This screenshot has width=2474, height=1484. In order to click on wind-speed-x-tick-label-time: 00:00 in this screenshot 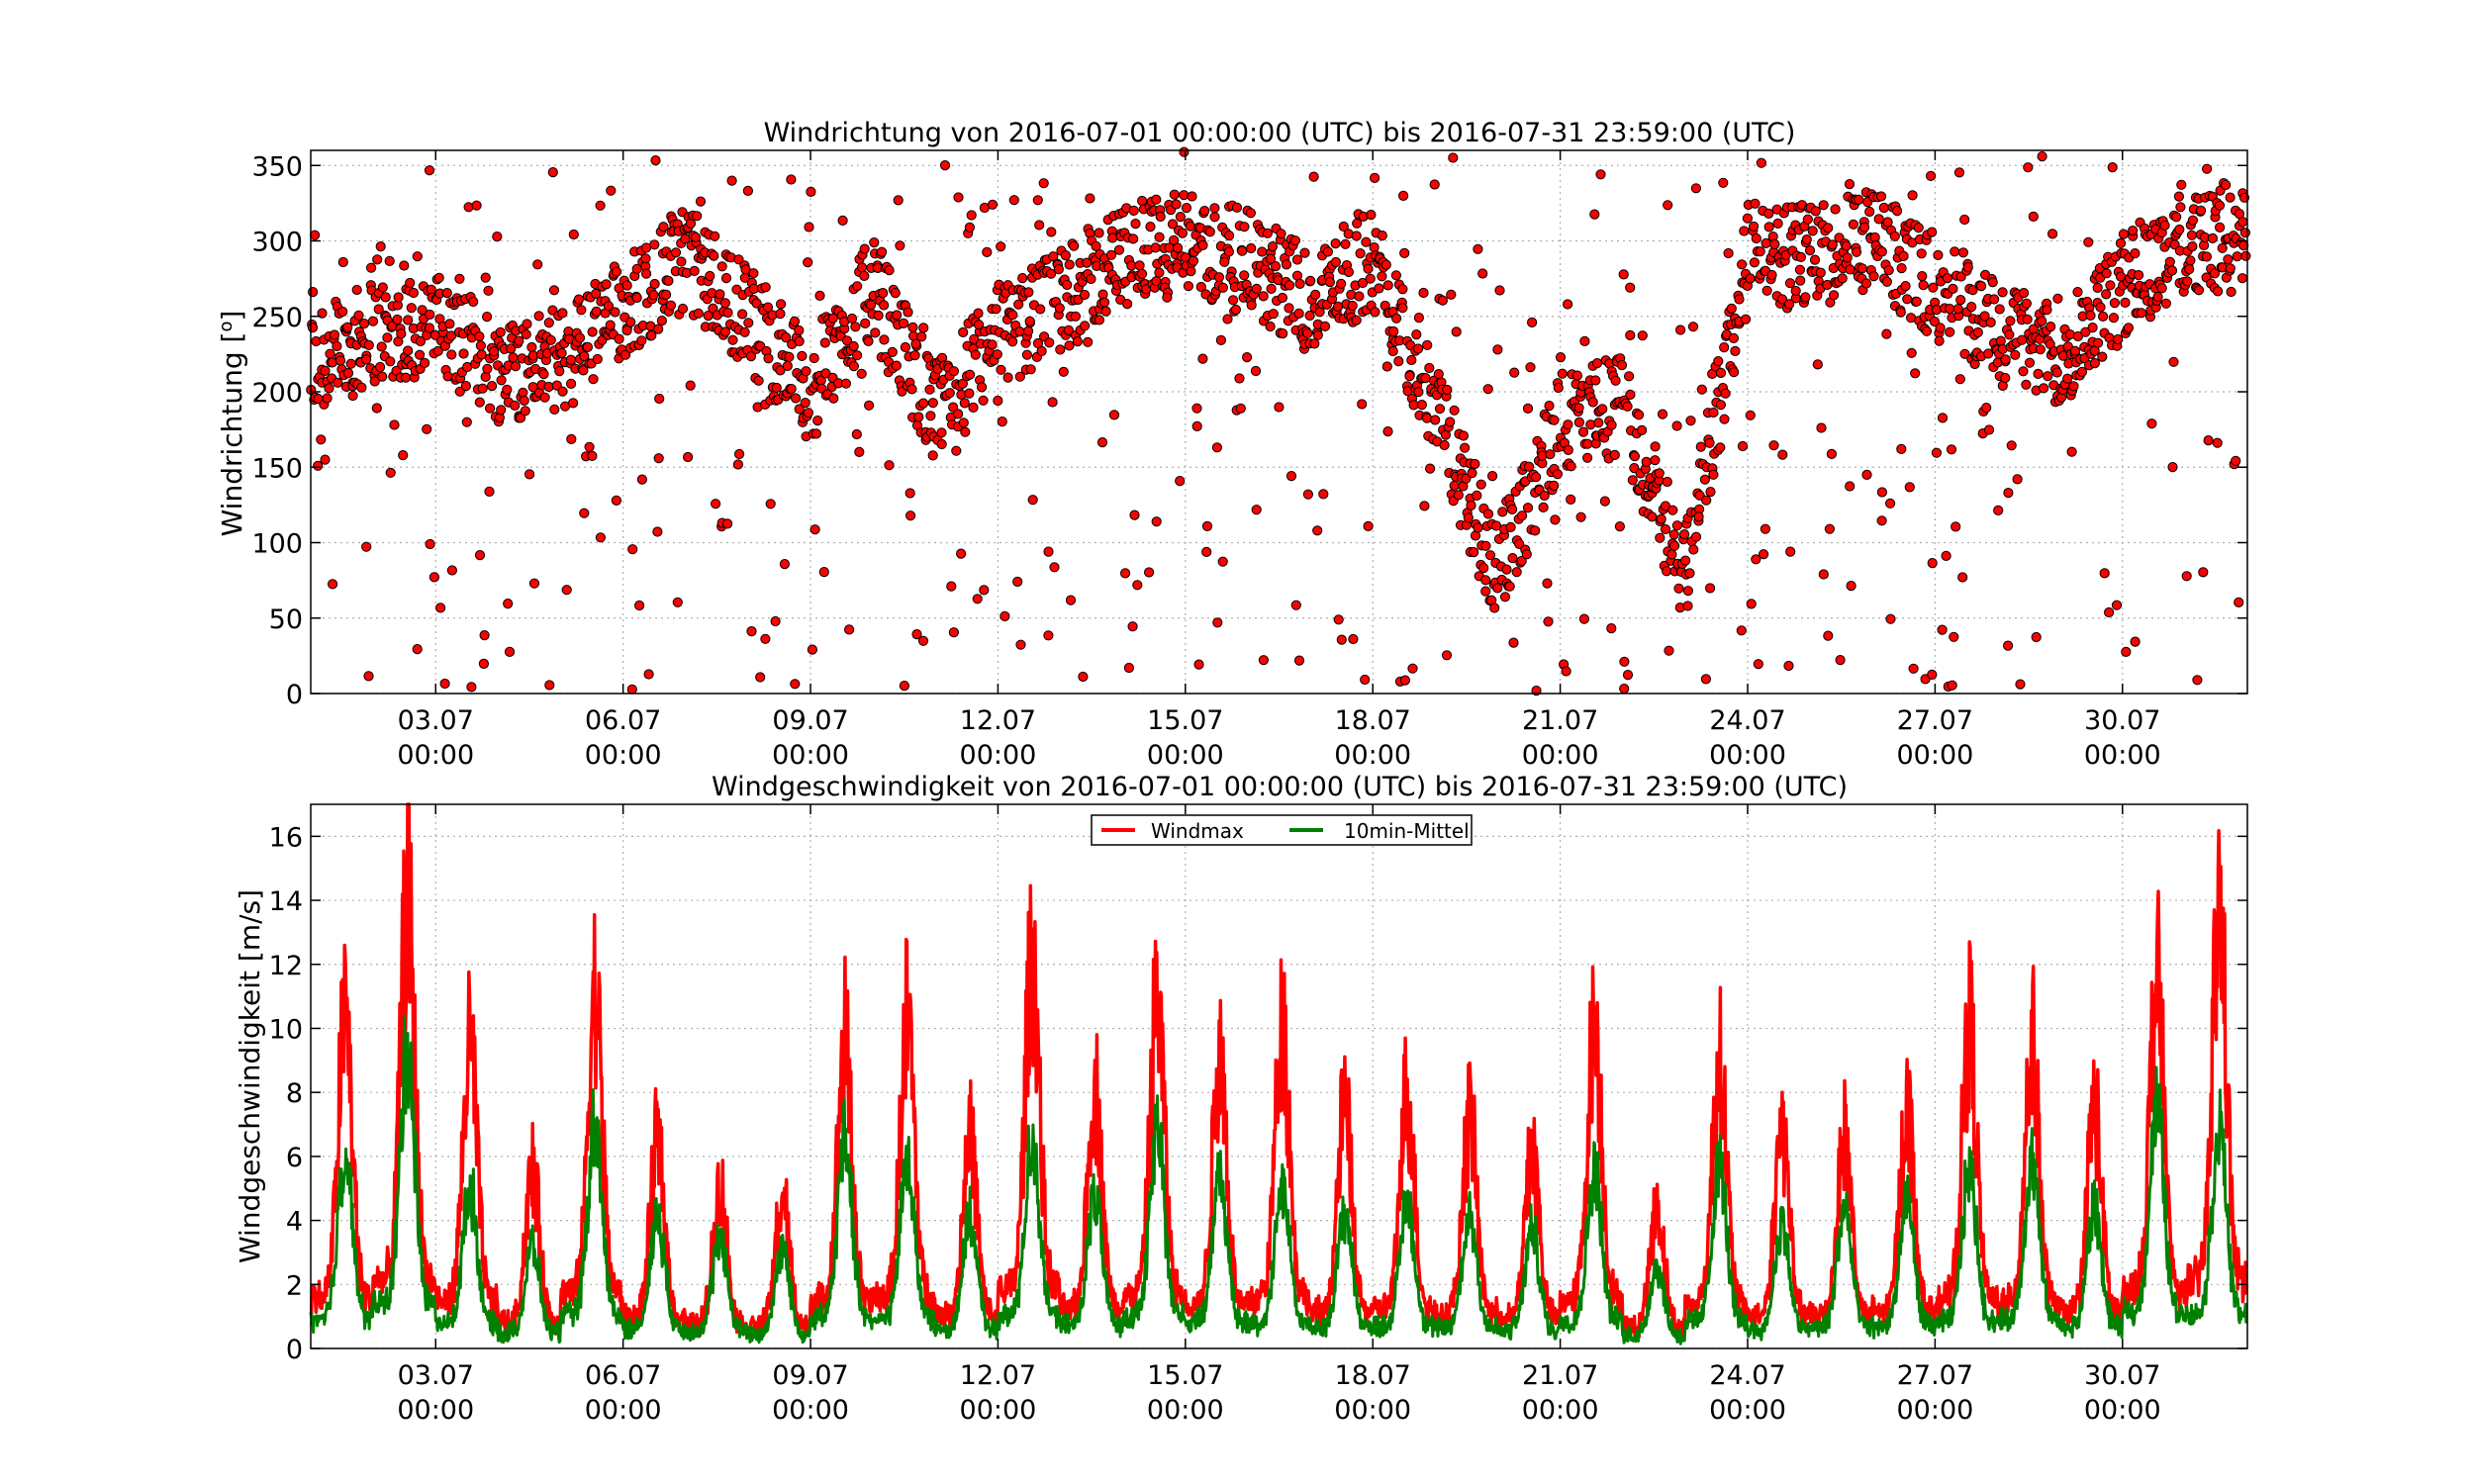, I will do `click(436, 1410)`.